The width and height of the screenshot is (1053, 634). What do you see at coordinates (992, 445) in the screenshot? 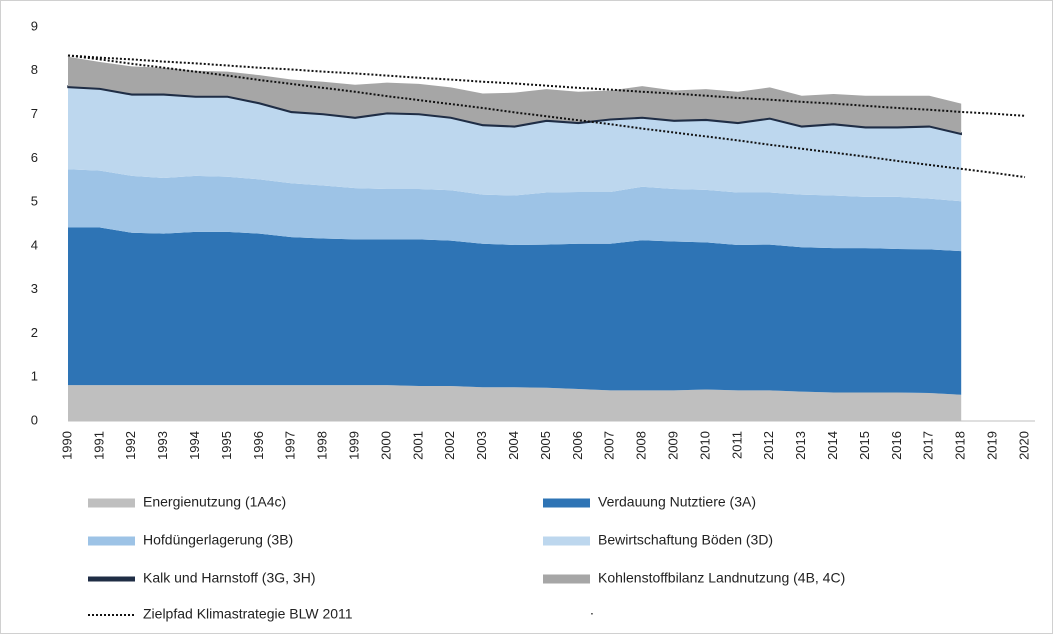
I see `x-tick-label: 2019` at bounding box center [992, 445].